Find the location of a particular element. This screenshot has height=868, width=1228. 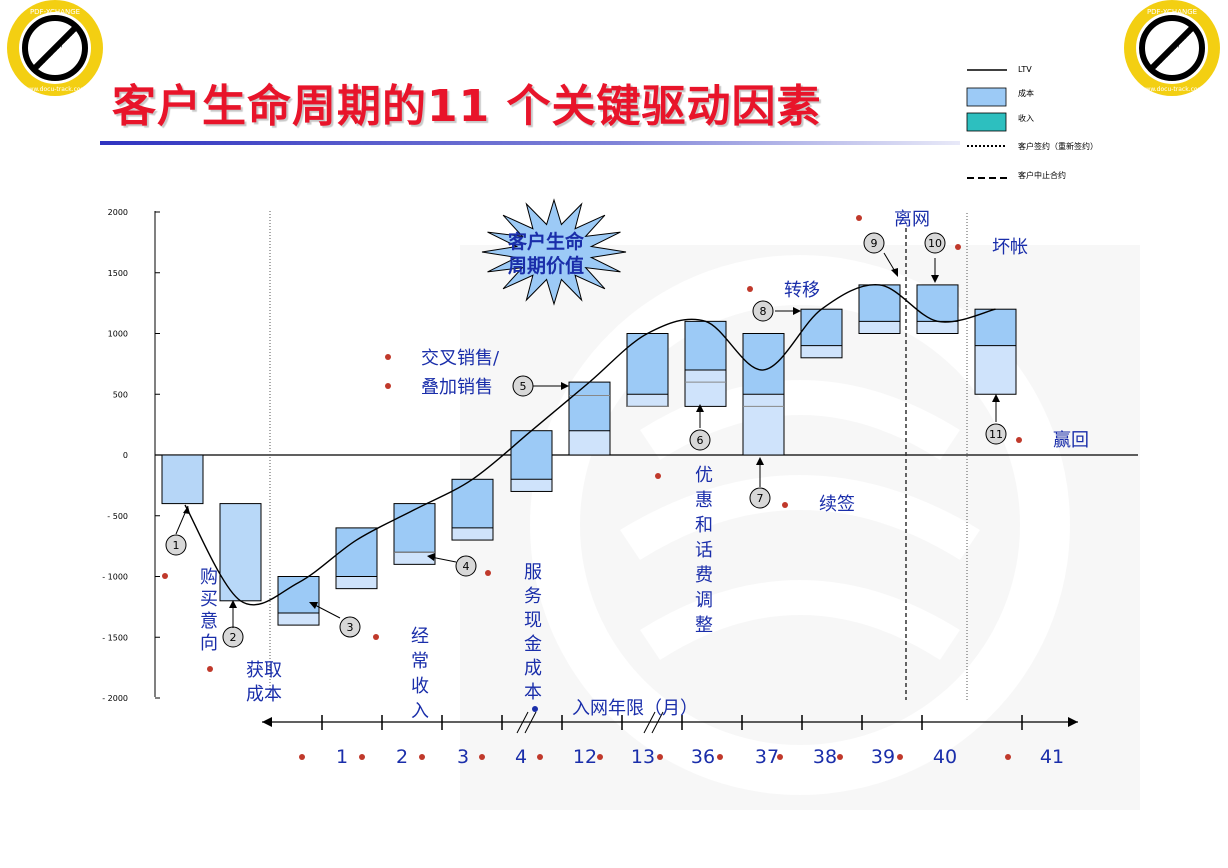

x-tick-label: 41 is located at coordinates (1052, 757).